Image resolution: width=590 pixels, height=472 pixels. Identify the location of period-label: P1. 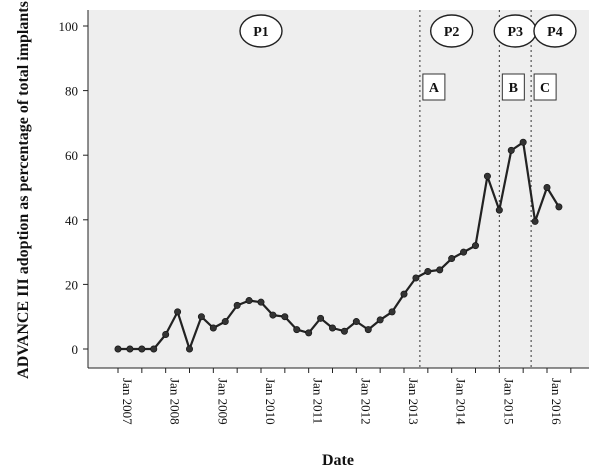
(261, 32).